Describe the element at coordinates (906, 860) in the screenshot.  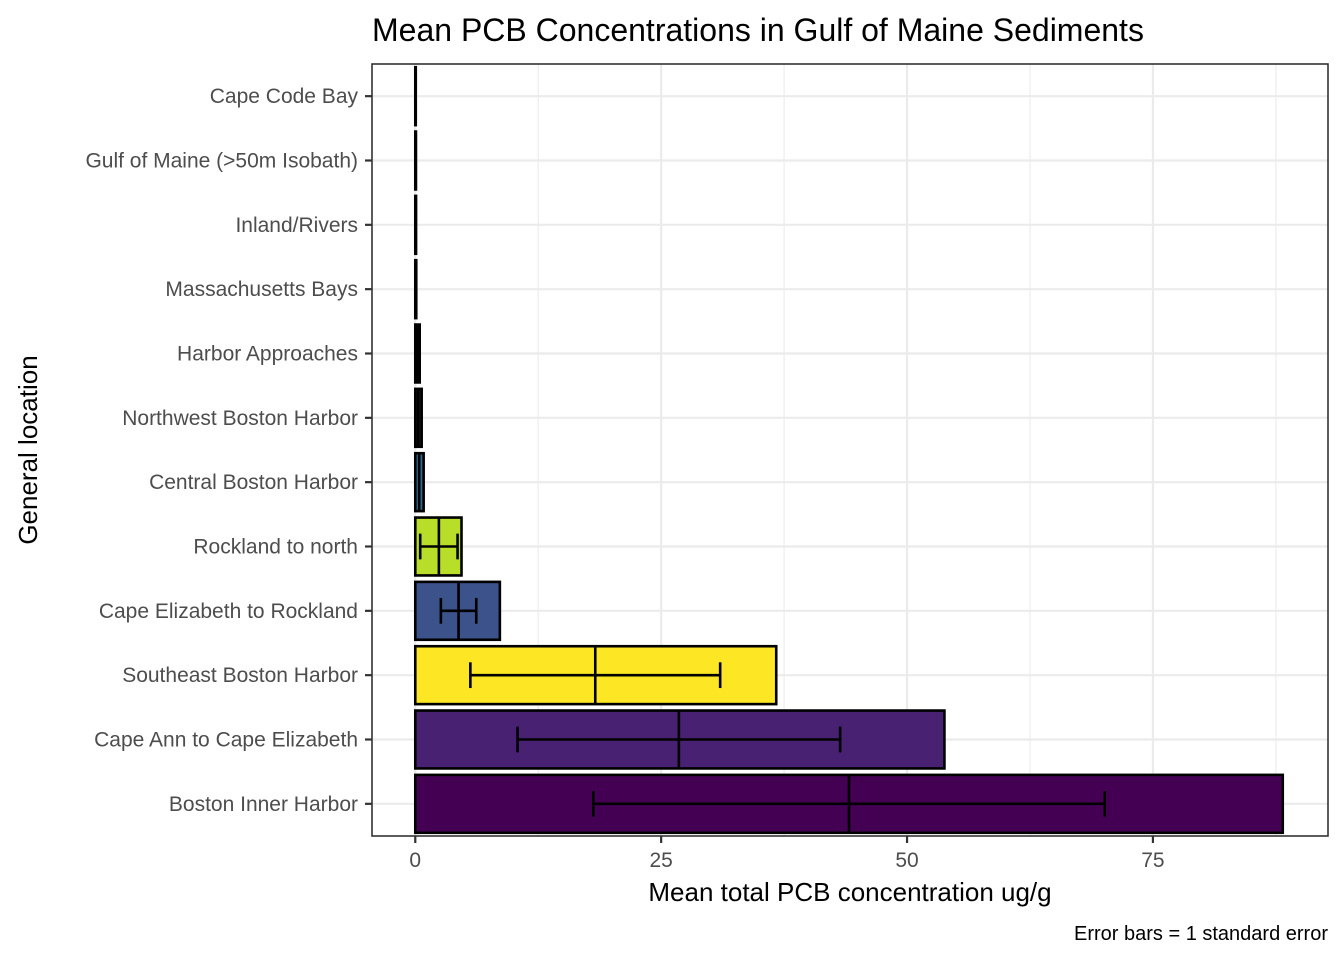
I see `x-tick-label: 50` at that location.